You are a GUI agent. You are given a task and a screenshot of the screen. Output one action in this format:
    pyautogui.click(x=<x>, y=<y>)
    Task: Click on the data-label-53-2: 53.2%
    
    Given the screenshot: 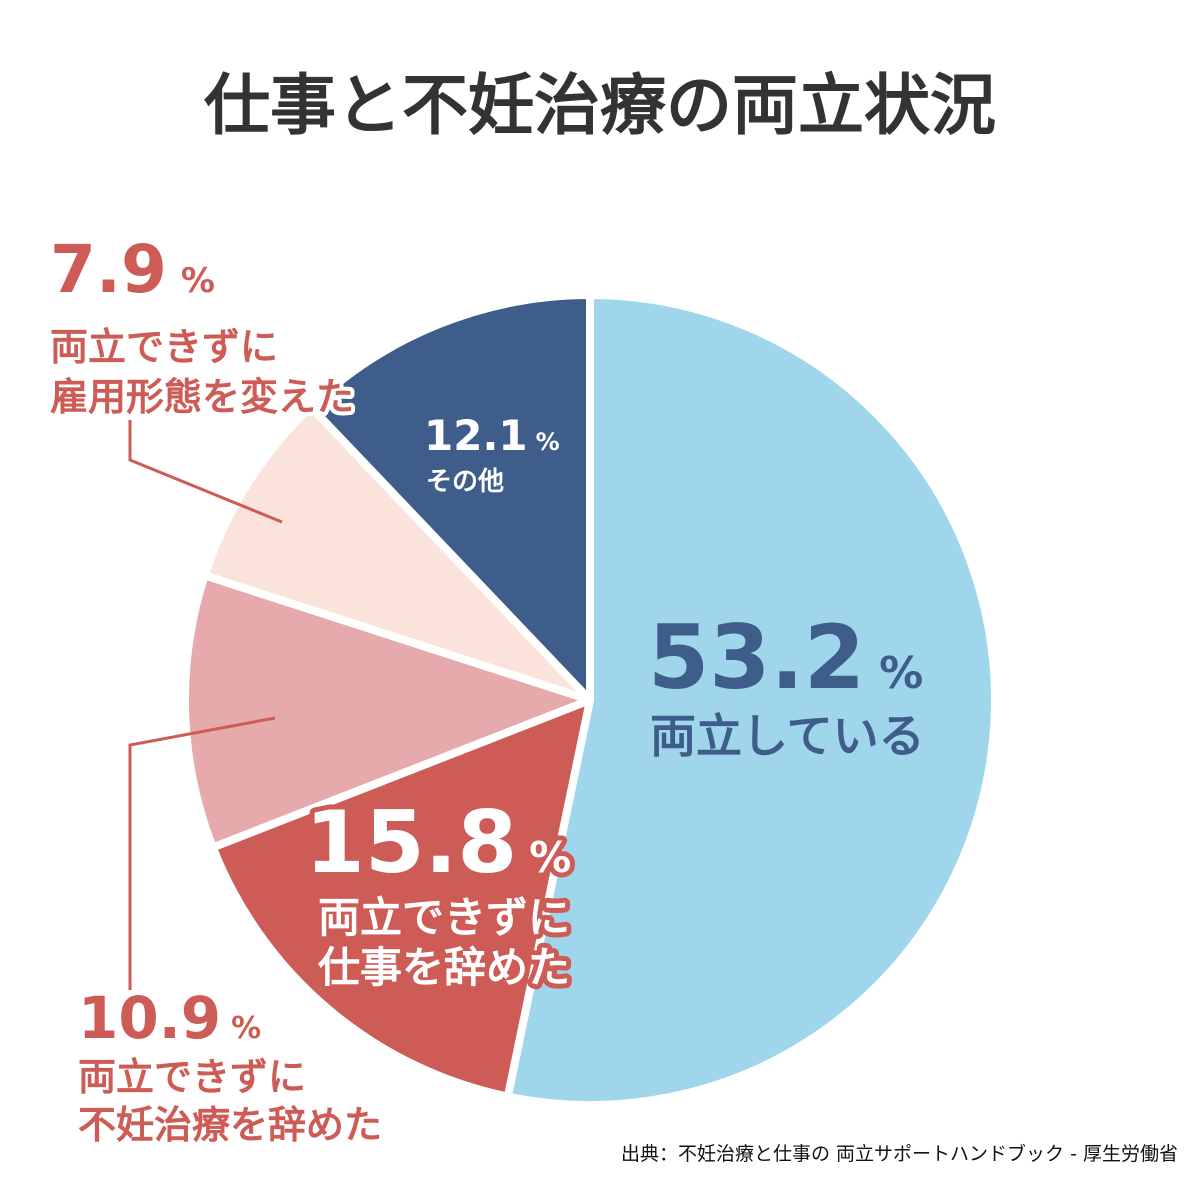 What is the action you would take?
    pyautogui.click(x=785, y=657)
    